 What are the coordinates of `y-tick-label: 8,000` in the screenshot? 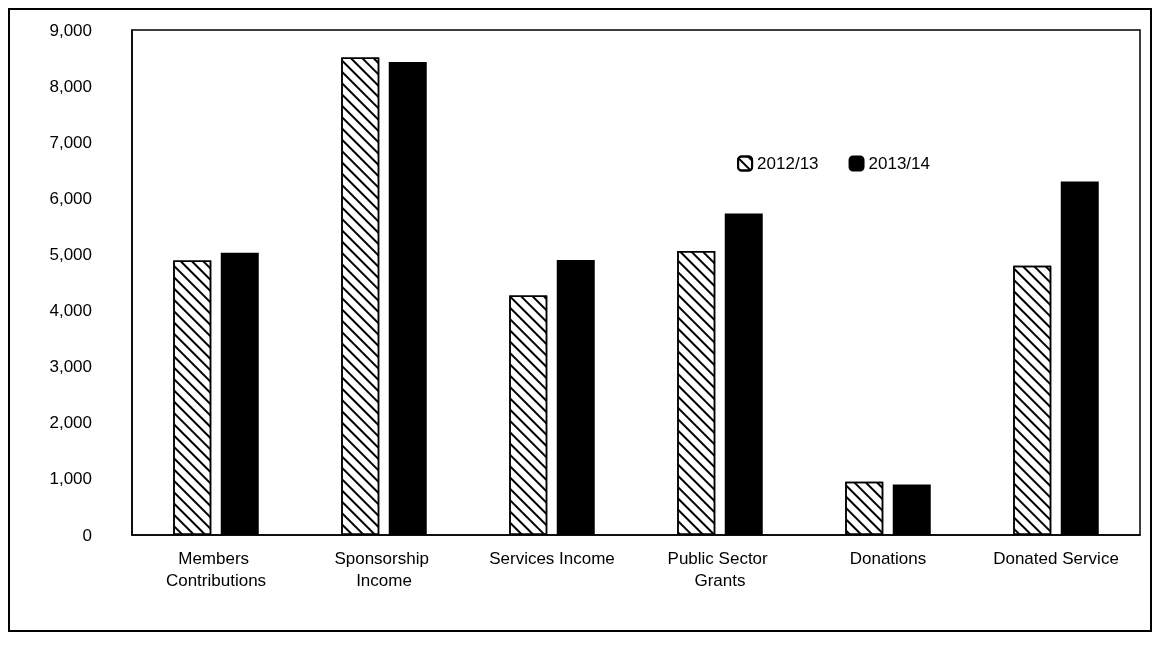 It's located at (70, 86).